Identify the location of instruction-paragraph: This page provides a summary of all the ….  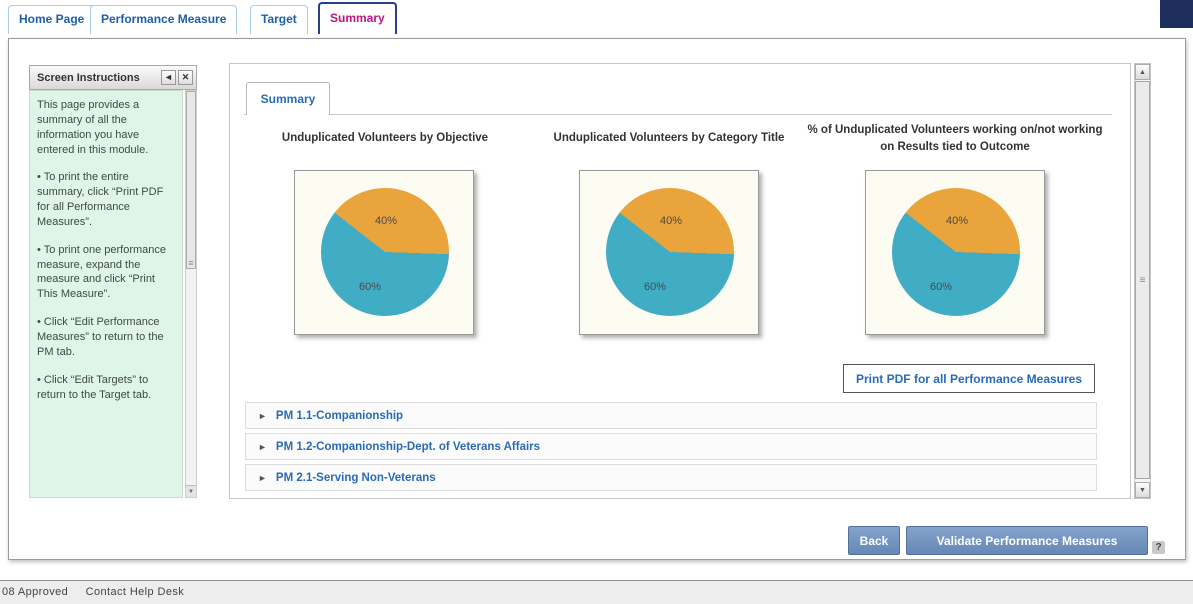
(93, 127).